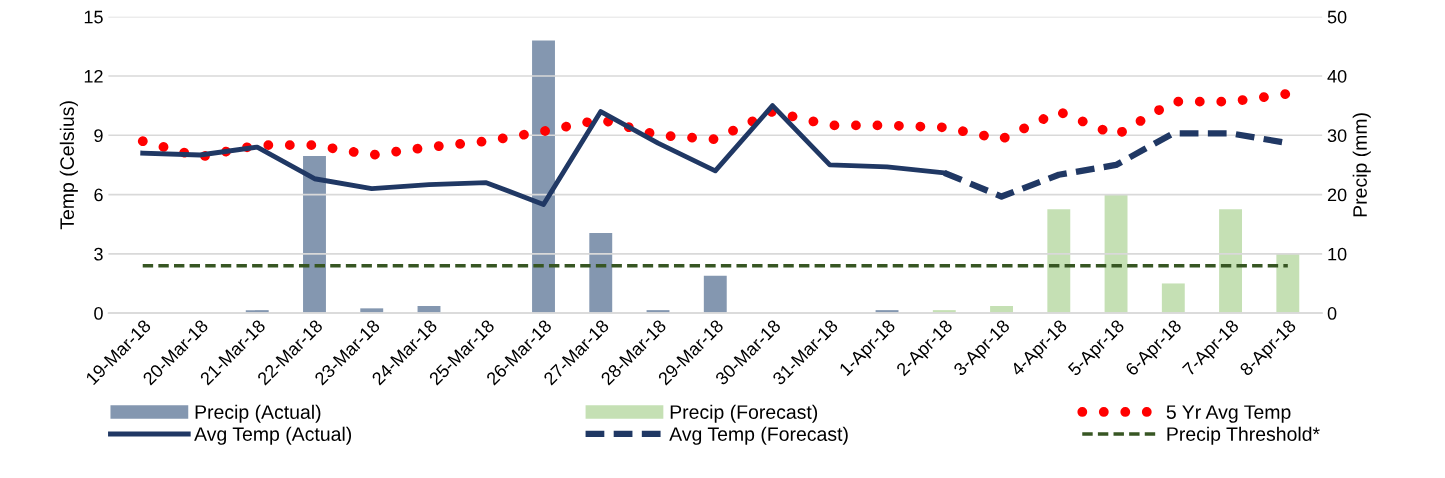 The height and width of the screenshot is (478, 1445). Describe the element at coordinates (98, 195) in the screenshot. I see `y-tick-label: 6` at that location.